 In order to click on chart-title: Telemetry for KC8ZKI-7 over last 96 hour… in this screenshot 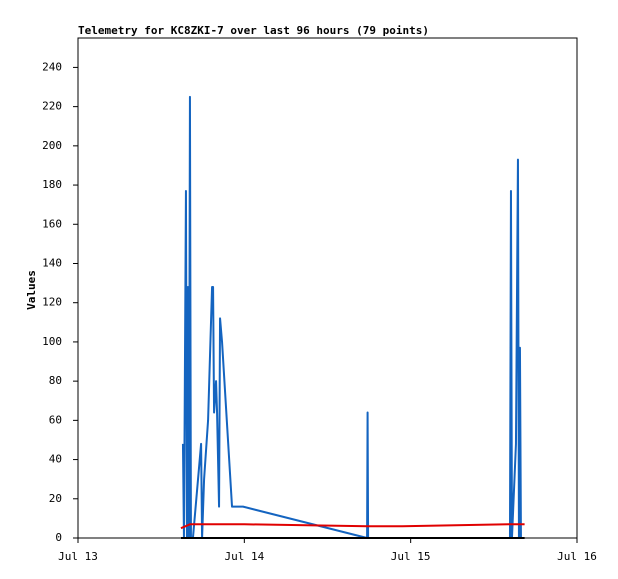, I will do `click(253, 30)`.